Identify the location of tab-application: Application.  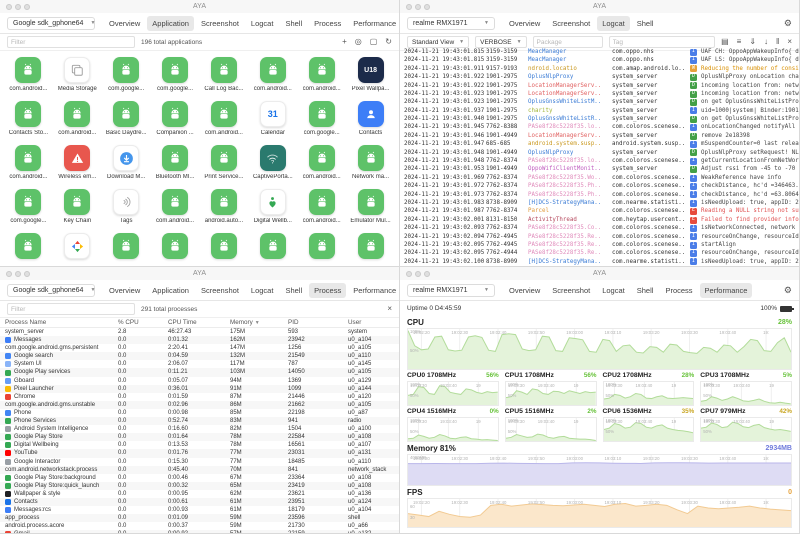
(170, 290).